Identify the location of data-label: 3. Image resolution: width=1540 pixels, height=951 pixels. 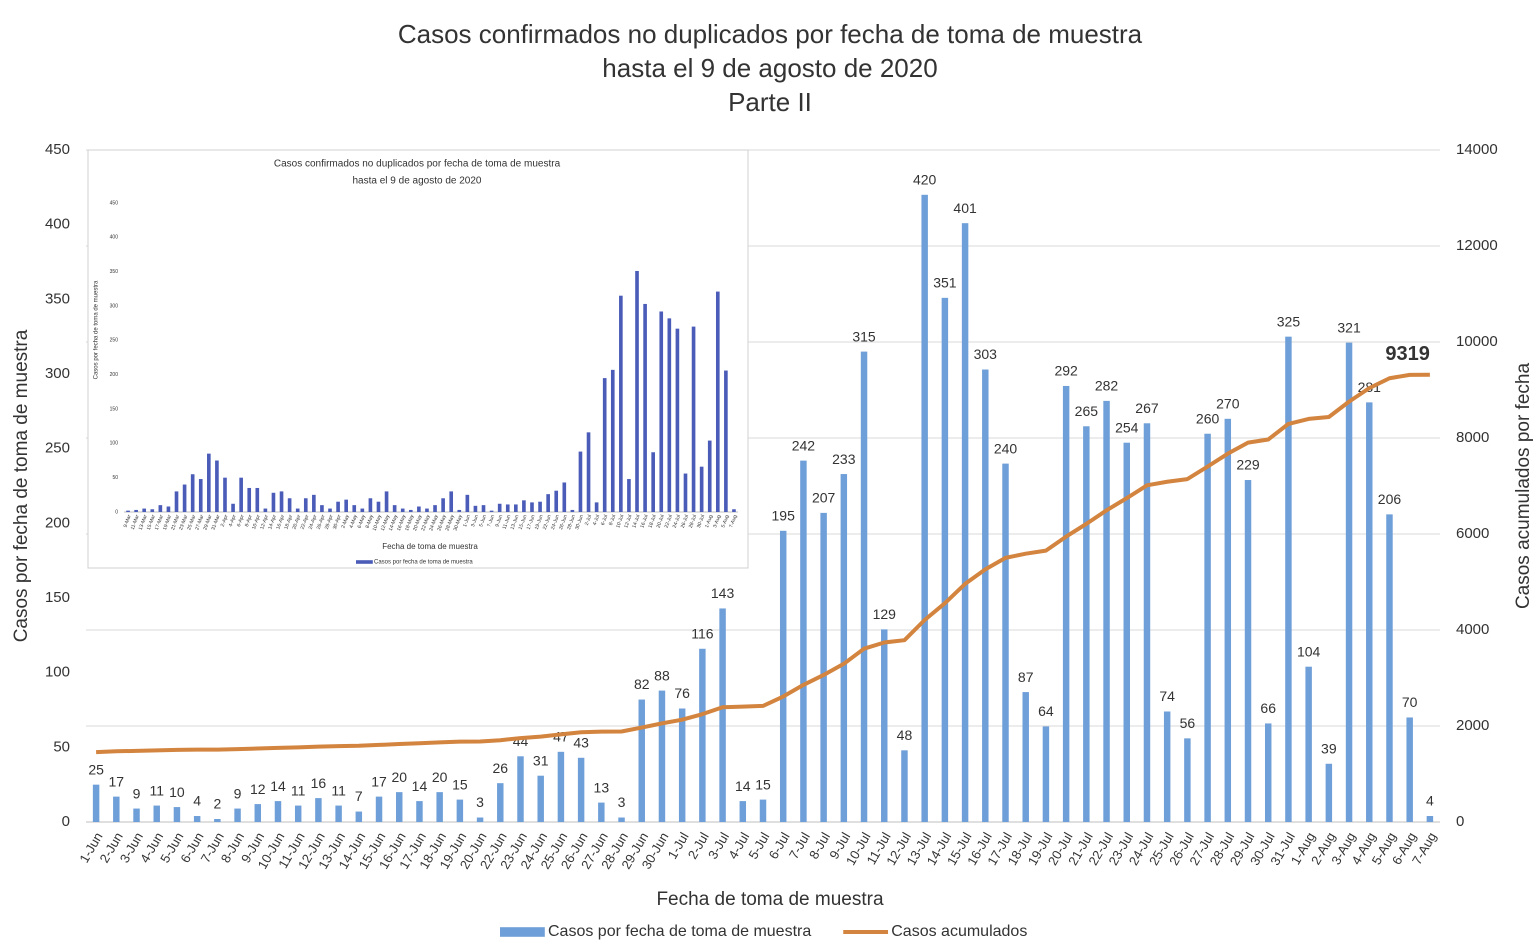
(622, 802).